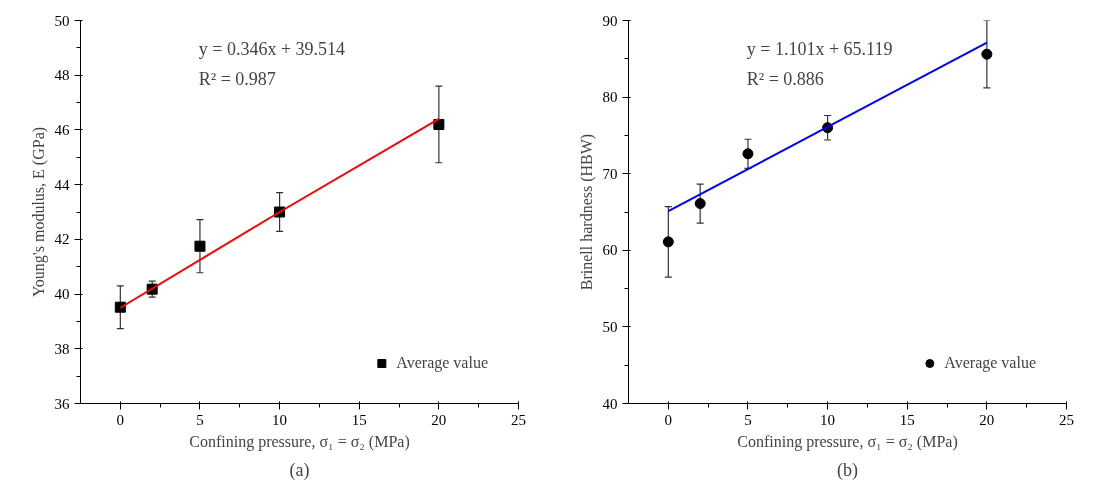 The width and height of the screenshot is (1104, 488). Describe the element at coordinates (62, 403) in the screenshot. I see `y-tick-label: 36` at that location.